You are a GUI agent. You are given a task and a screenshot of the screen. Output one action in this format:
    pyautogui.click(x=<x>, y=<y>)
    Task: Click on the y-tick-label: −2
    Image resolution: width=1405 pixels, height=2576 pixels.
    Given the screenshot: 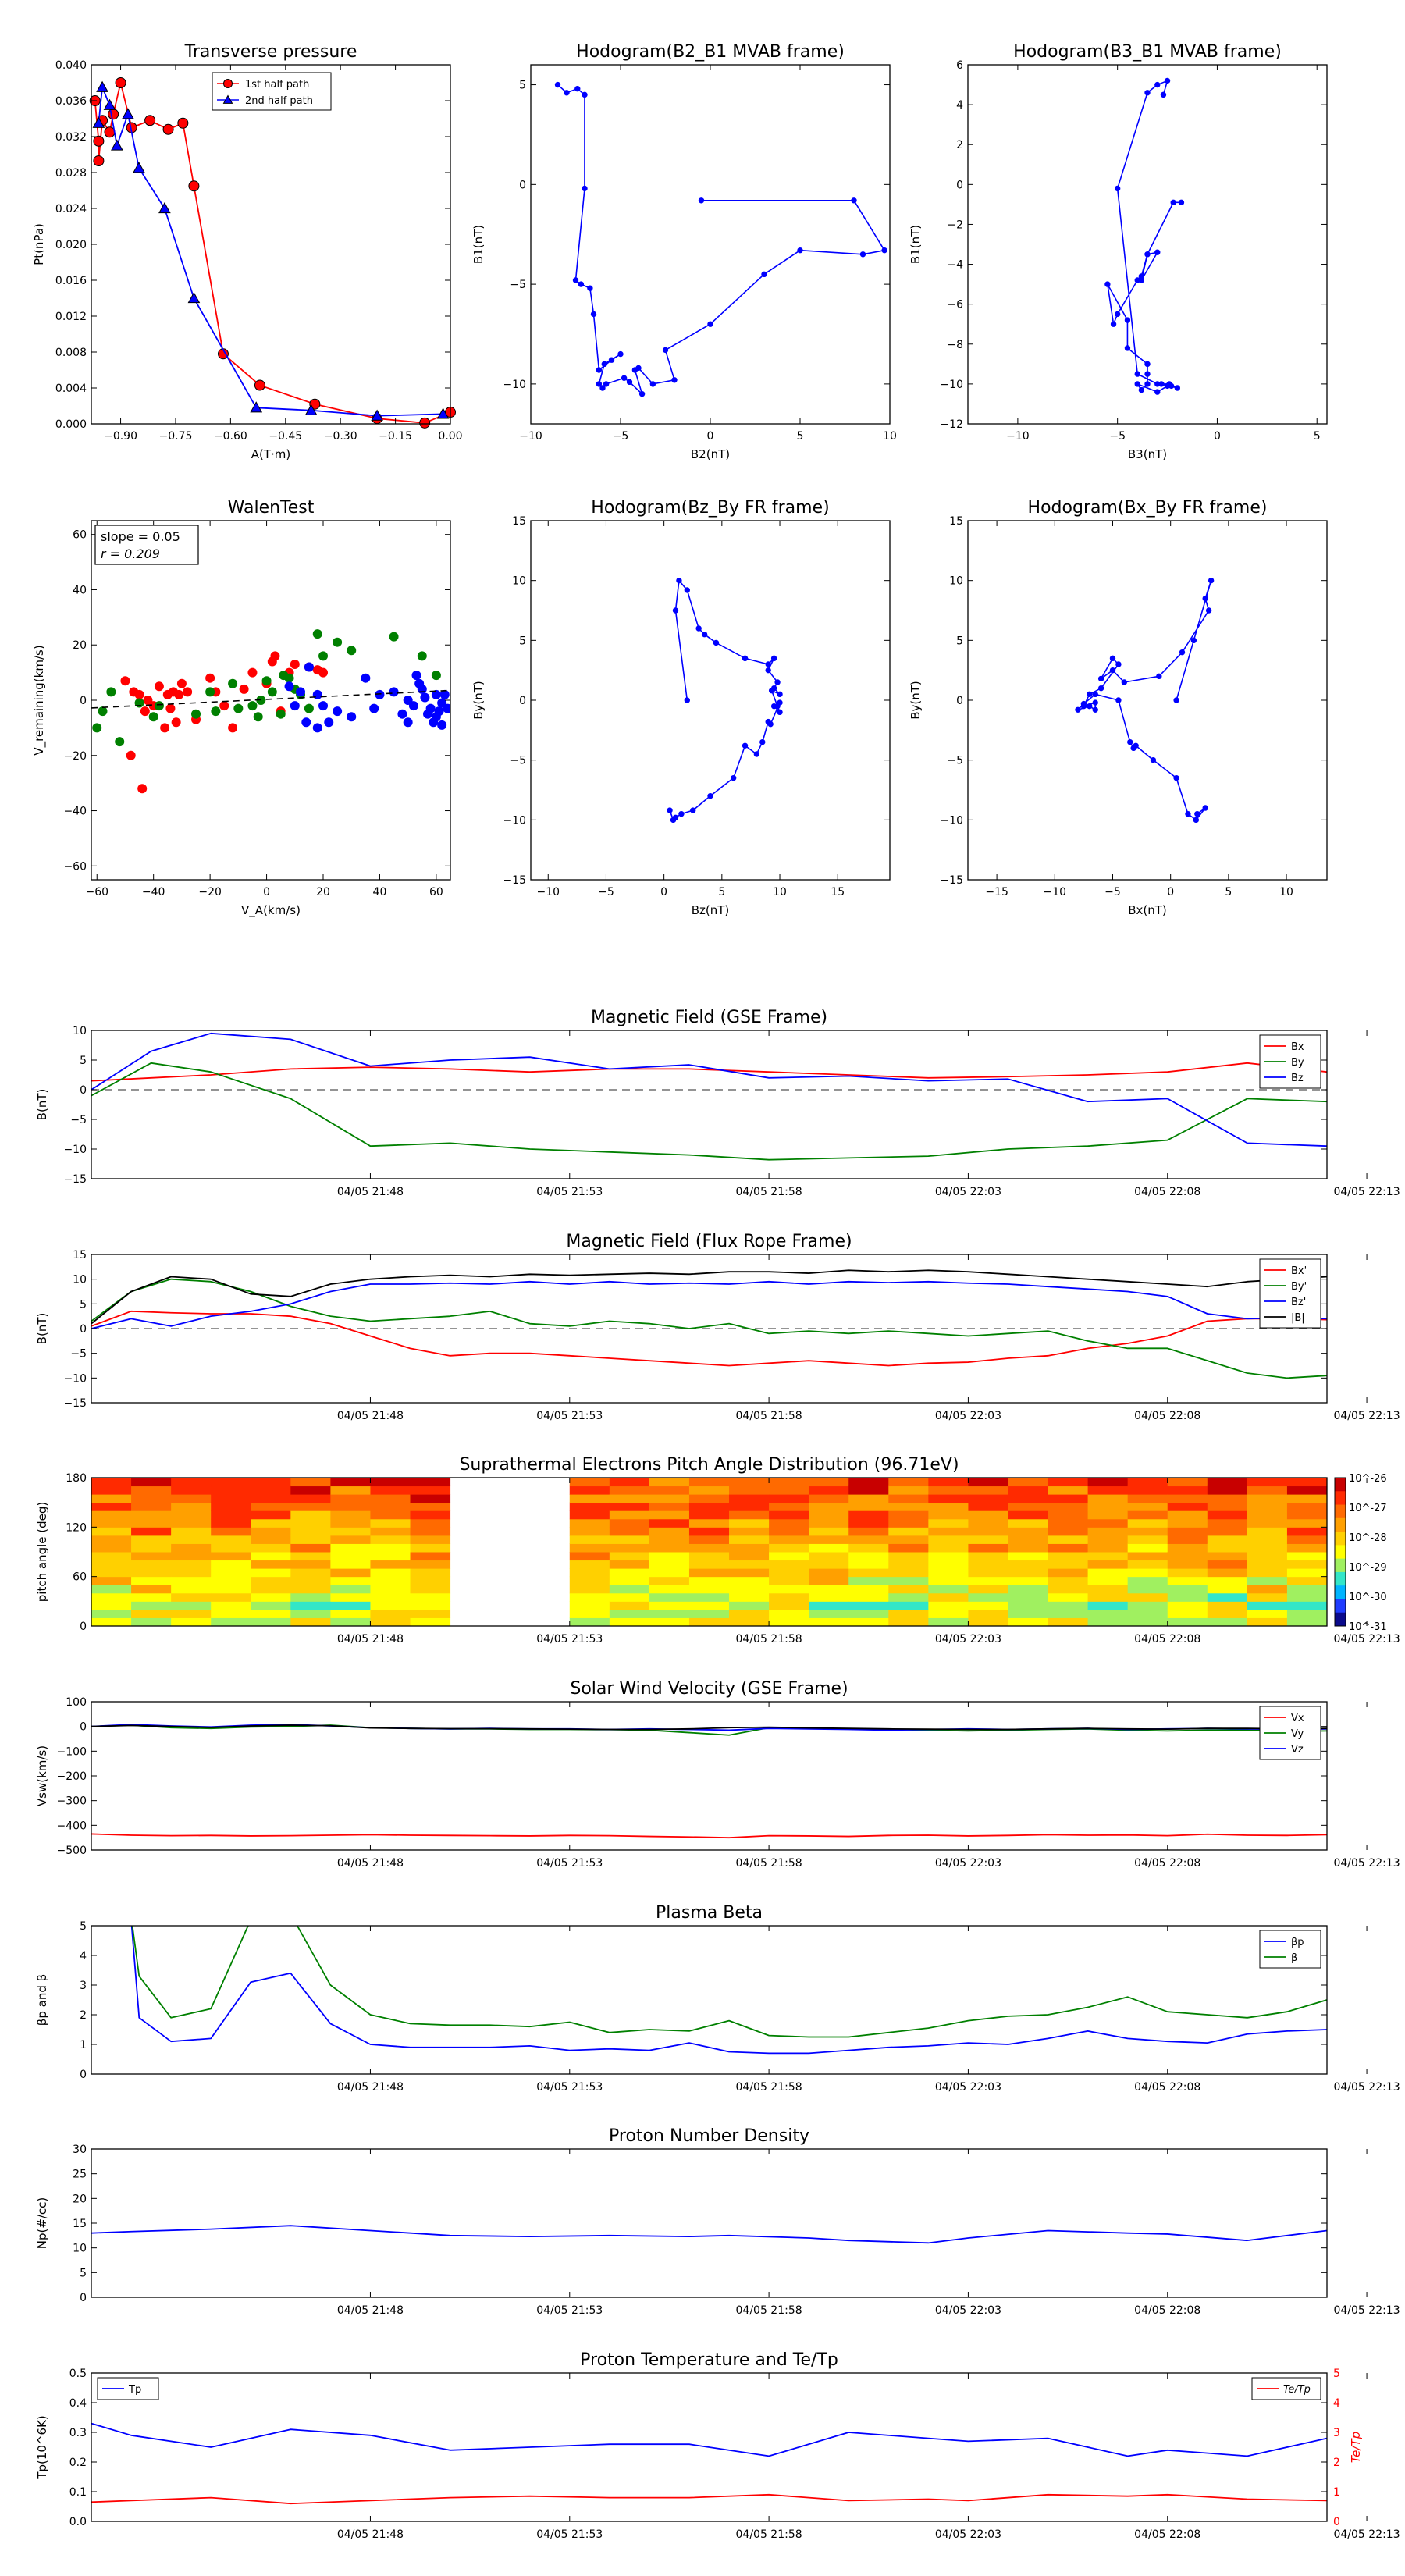 What is the action you would take?
    pyautogui.click(x=955, y=225)
    